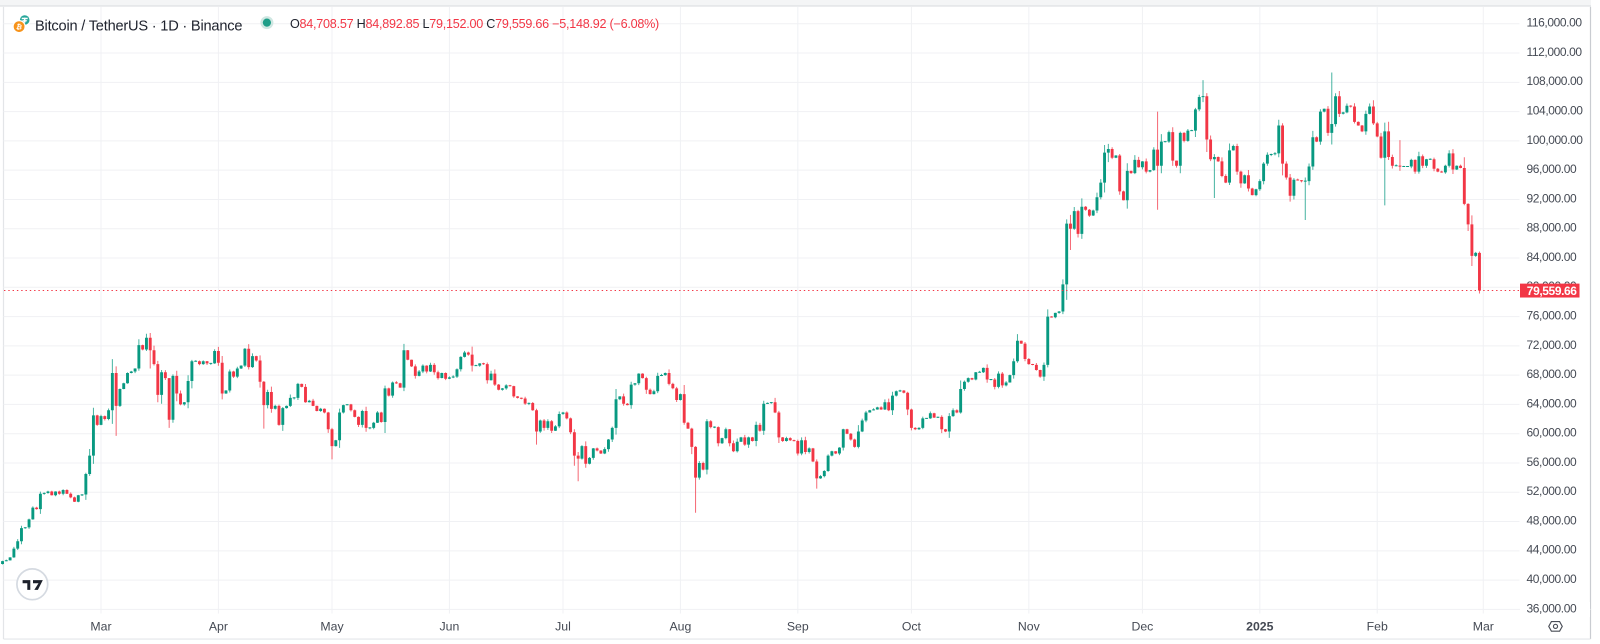 This screenshot has height=644, width=1600. I want to click on svg-text: 100,000.00, so click(1555, 140).